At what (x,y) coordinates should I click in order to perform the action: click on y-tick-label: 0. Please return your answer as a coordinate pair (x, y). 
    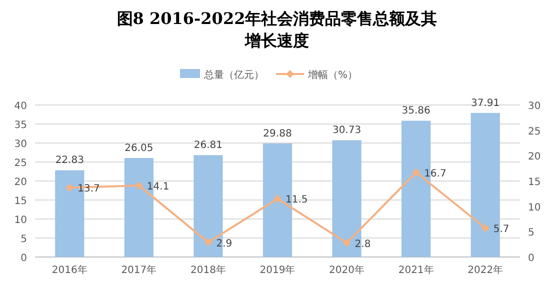
    Looking at the image, I should click on (23, 258).